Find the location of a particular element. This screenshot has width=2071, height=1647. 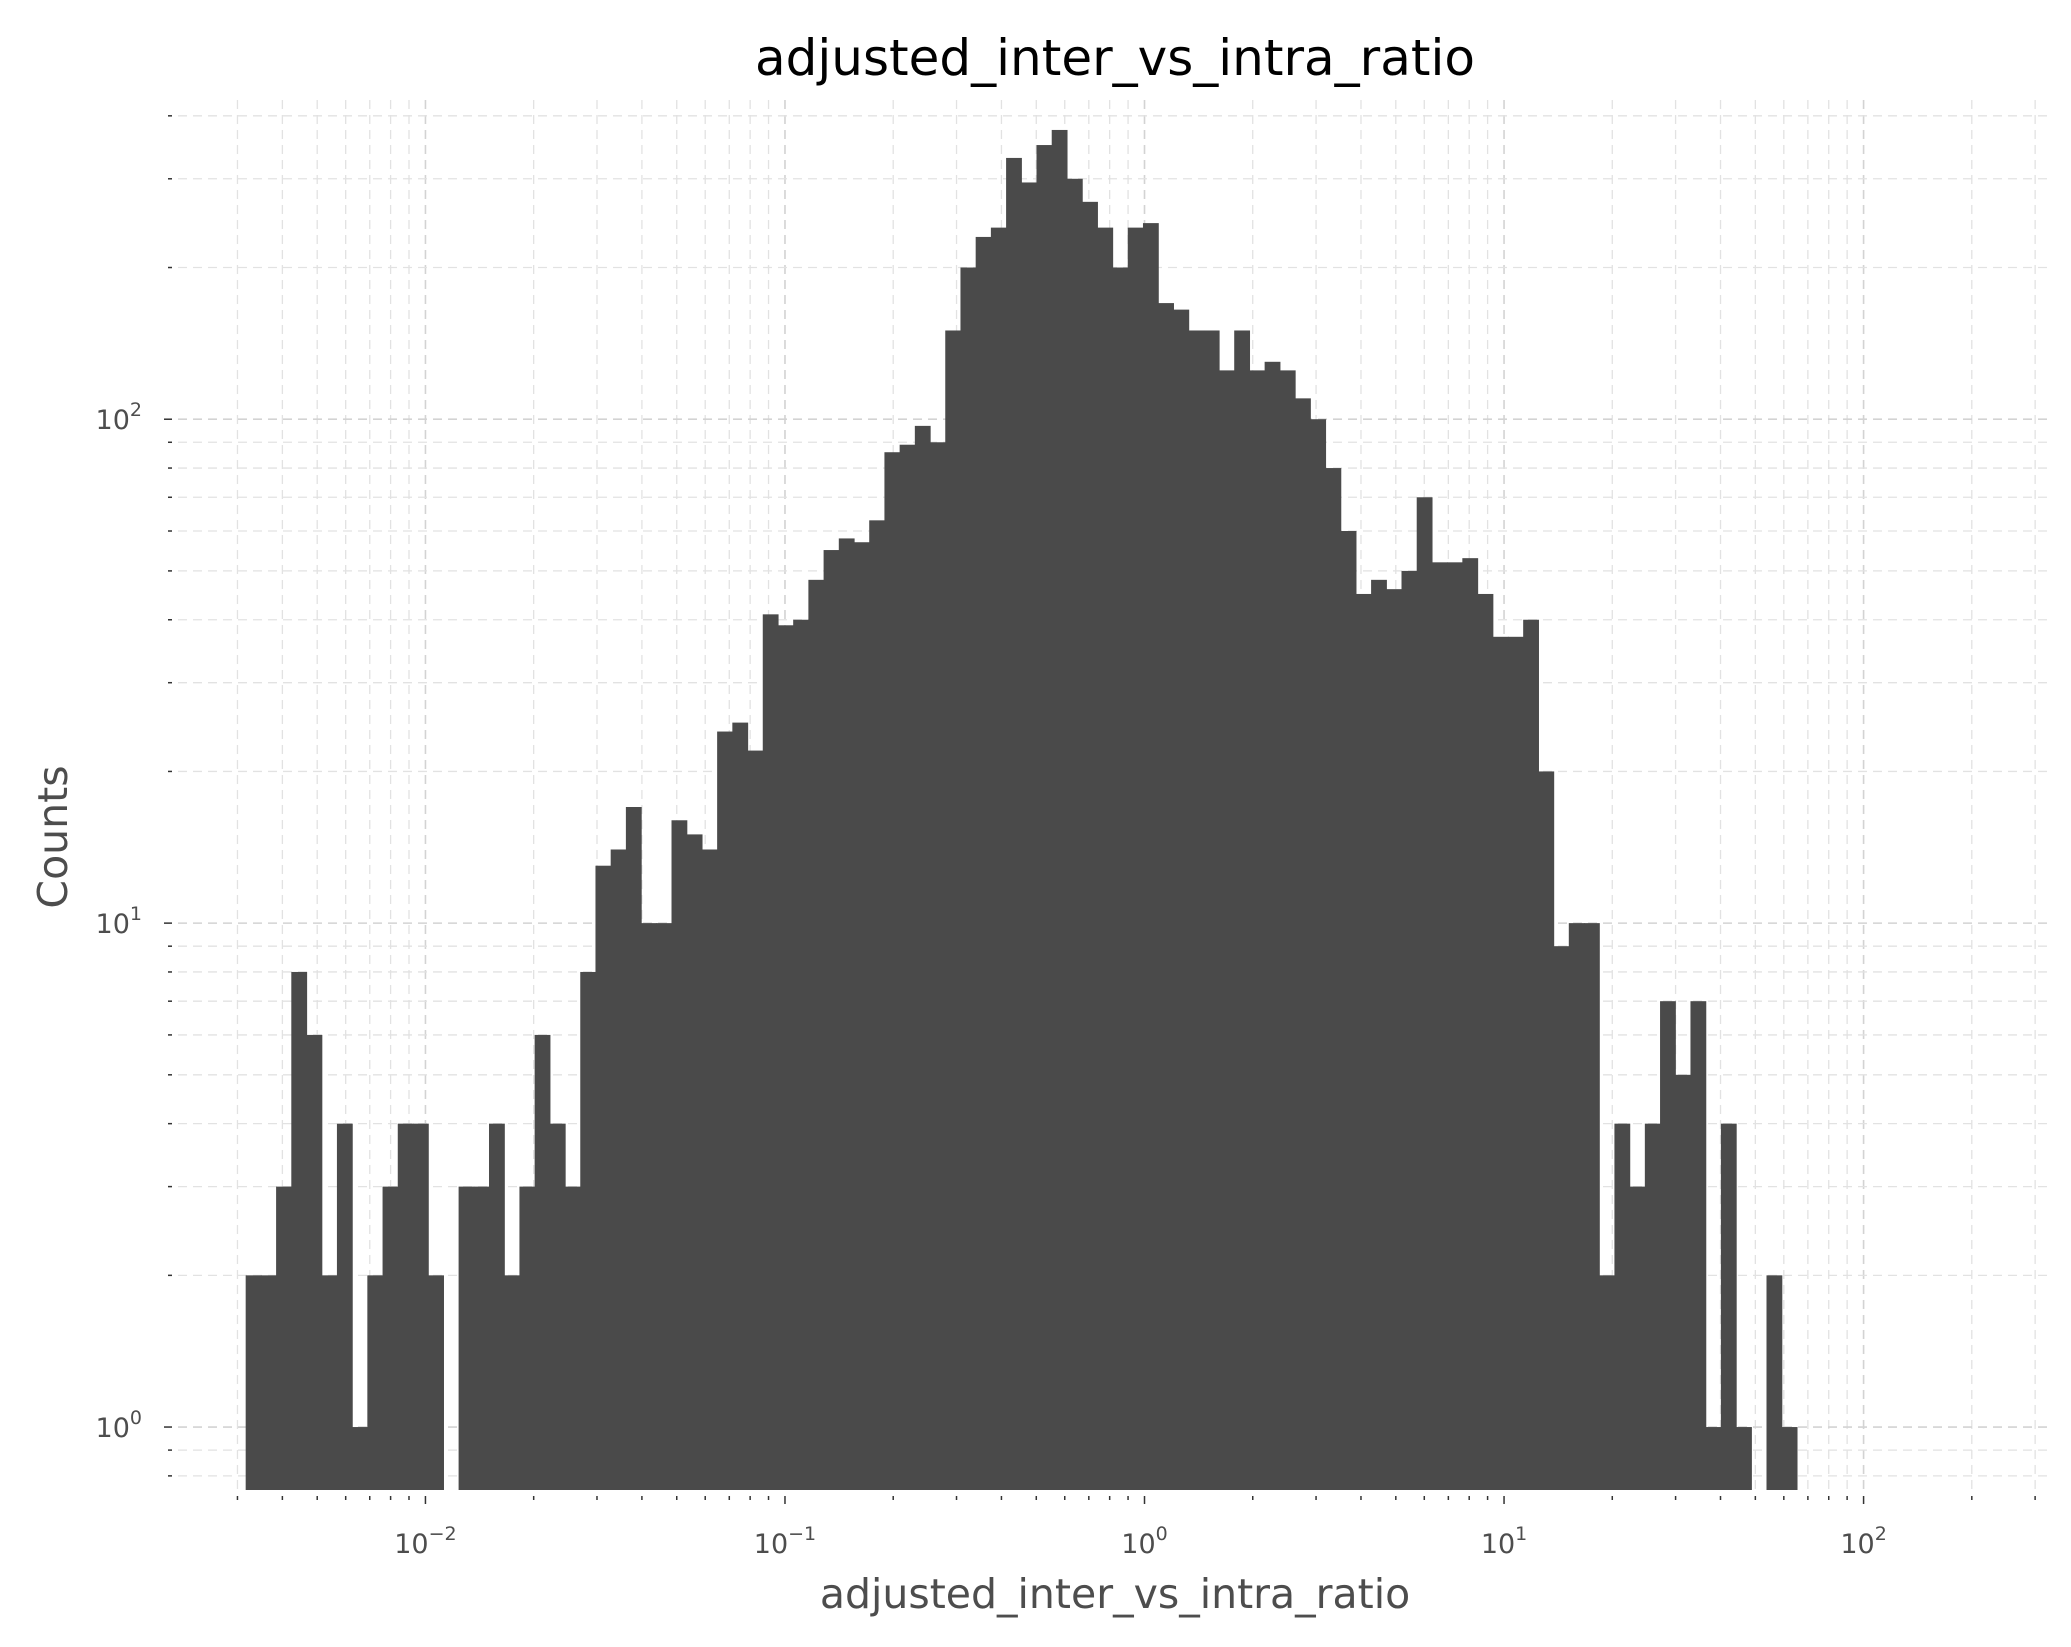

y-tick-label: 10⁰ is located at coordinates (119, 1425).